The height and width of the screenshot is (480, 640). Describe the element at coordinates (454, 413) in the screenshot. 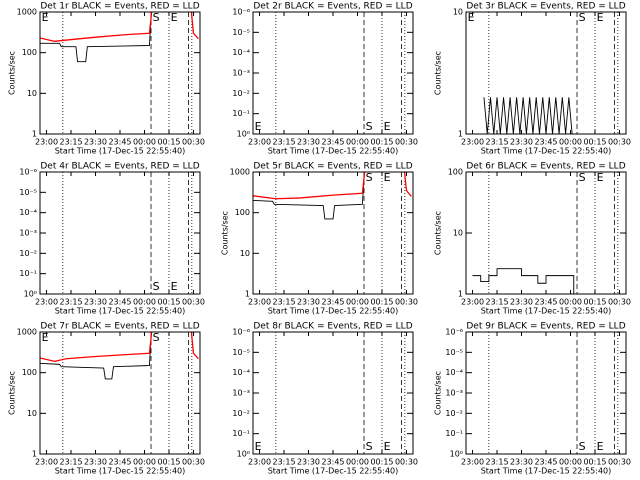

I see `y-tick-label: 10⁻²` at that location.